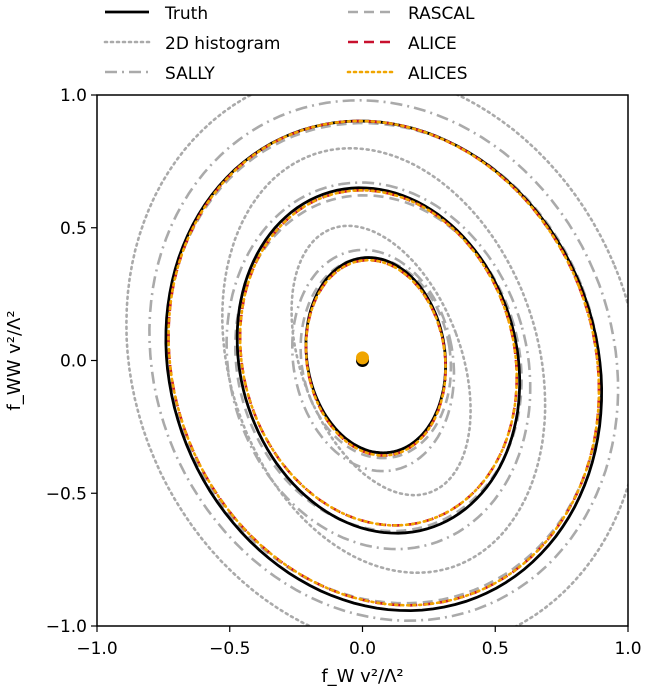  I want to click on legend: Truth 2D histogram SALLY RASCAL ALICE ALICES, so click(289, 44).